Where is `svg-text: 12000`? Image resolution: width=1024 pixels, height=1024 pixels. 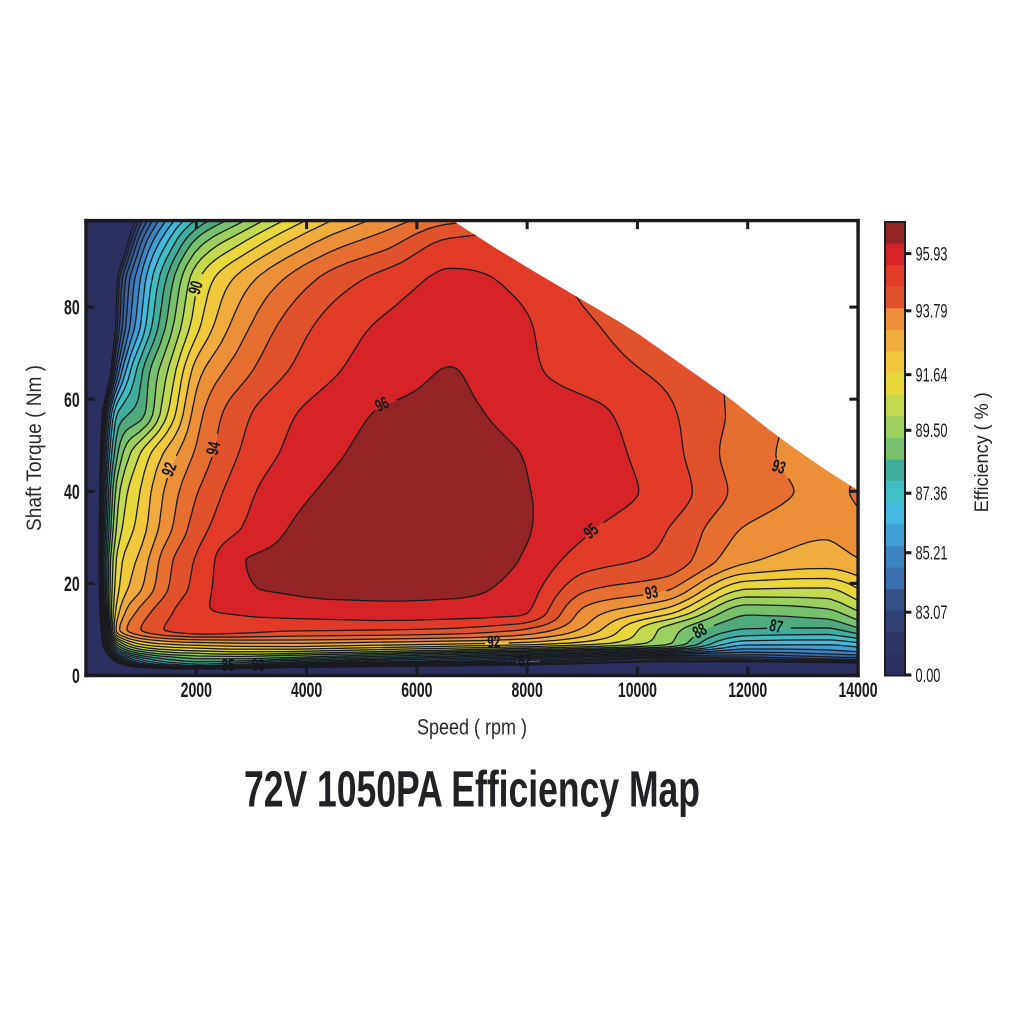
svg-text: 12000 is located at coordinates (747, 690).